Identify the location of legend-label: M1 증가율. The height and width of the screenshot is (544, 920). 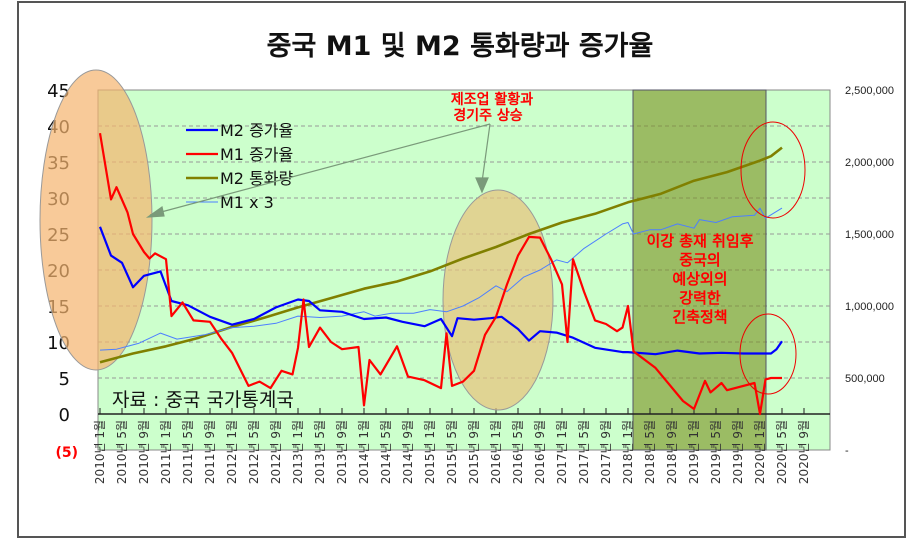
(256, 154).